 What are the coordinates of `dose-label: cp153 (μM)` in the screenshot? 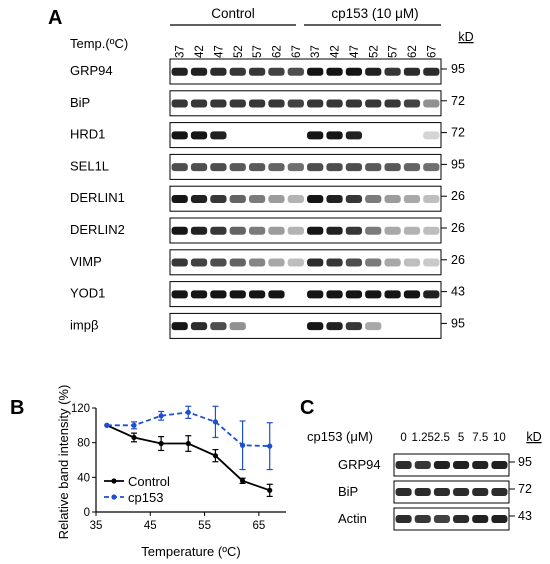 It's located at (340, 436).